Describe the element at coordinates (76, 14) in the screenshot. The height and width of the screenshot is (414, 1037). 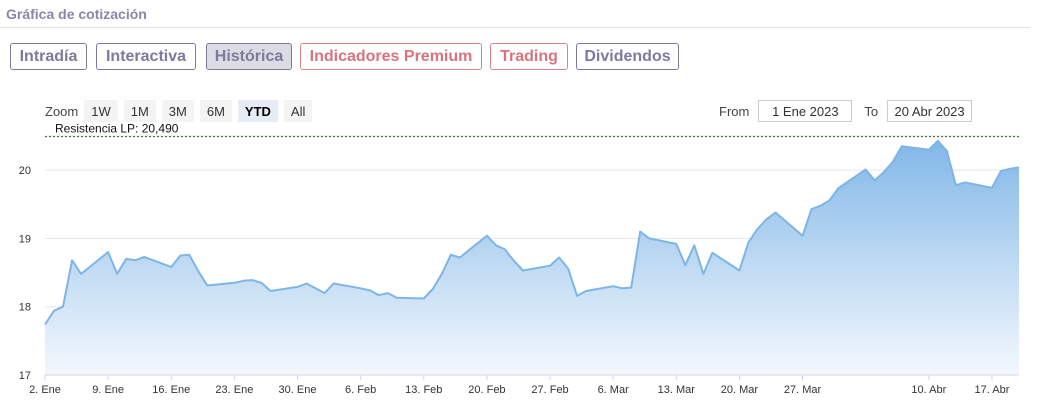
I see `page-title: Gráfica de cotización` at that location.